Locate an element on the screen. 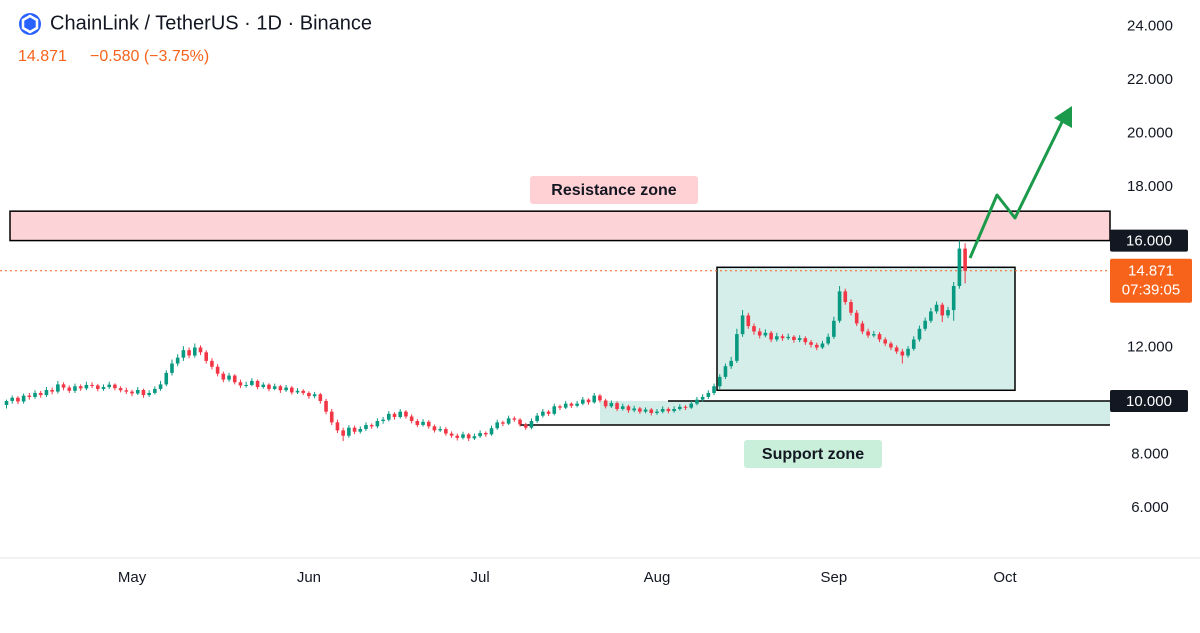  resistance-badge-bg is located at coordinates (1149, 240).